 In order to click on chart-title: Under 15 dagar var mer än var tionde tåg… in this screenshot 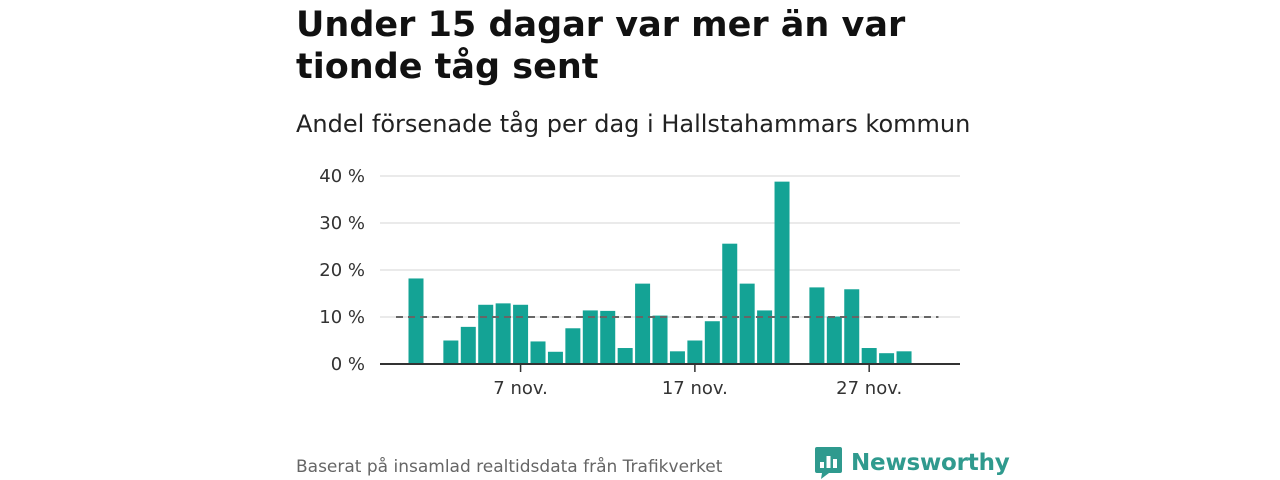, I will do `click(601, 46)`.